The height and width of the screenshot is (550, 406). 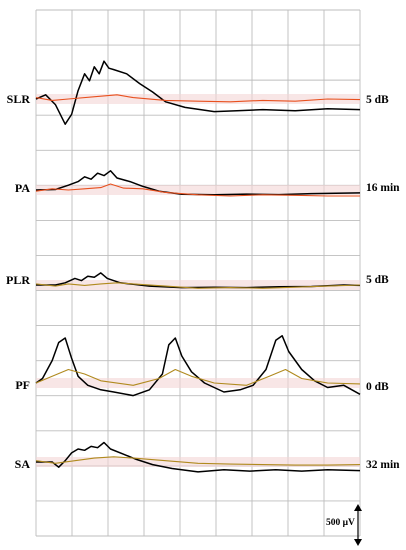 What do you see at coordinates (340, 523) in the screenshot?
I see `scale-bar-label: 500 μV` at bounding box center [340, 523].